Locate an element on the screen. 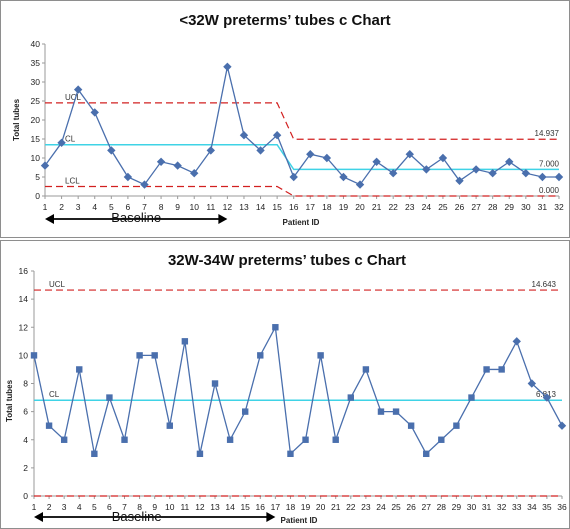 The height and width of the screenshot is (529, 570). ucl-line is located at coordinates (302, 121).